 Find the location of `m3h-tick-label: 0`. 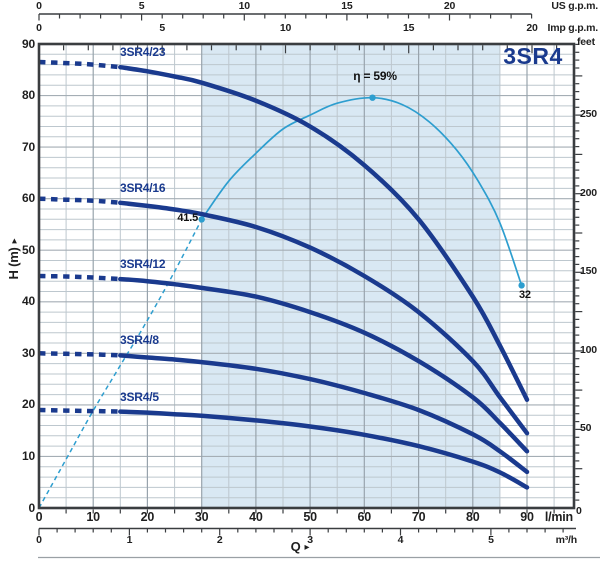

m3h-tick-label: 0 is located at coordinates (39, 540).